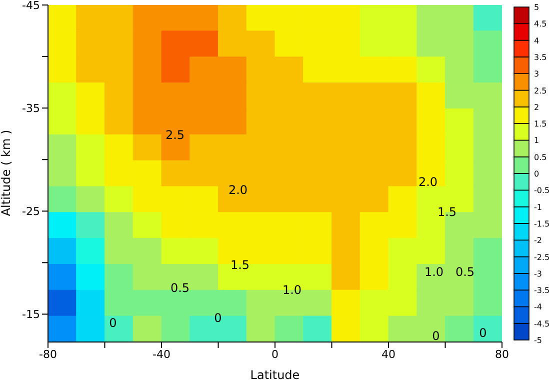 The height and width of the screenshot is (383, 549). I want to click on y-axis-title: Altitude ( km ), so click(6, 173).